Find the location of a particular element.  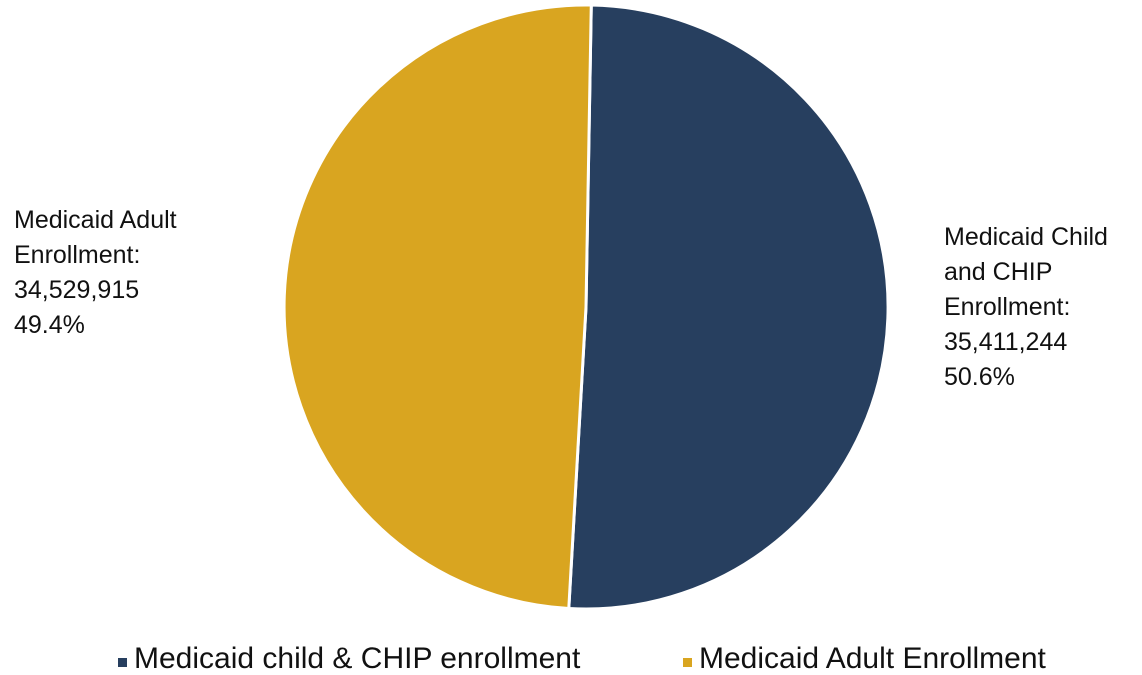

data-label-percent: 49.4% is located at coordinates (49, 325).